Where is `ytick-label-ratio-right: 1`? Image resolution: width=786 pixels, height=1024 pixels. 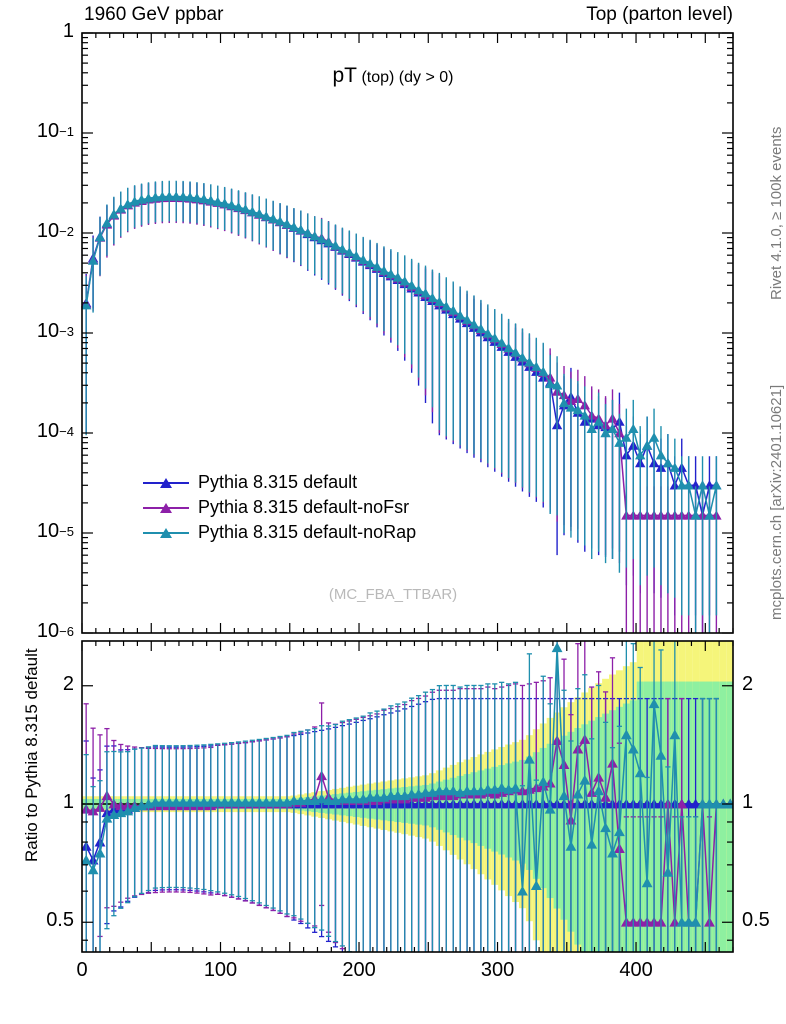 ytick-label-ratio-right: 1 is located at coordinates (748, 802).